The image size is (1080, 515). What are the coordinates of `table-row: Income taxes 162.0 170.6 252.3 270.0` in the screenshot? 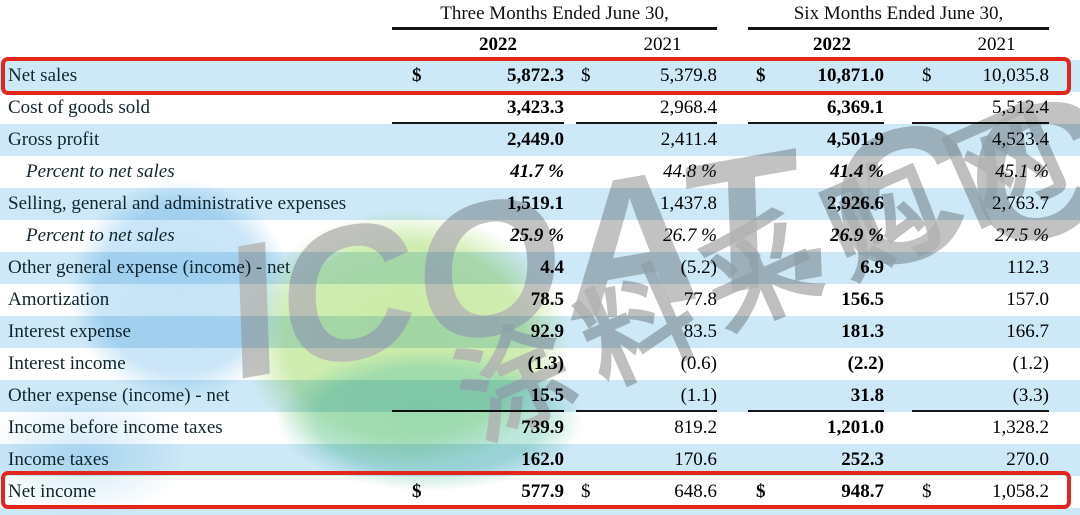 It's located at (540, 460).